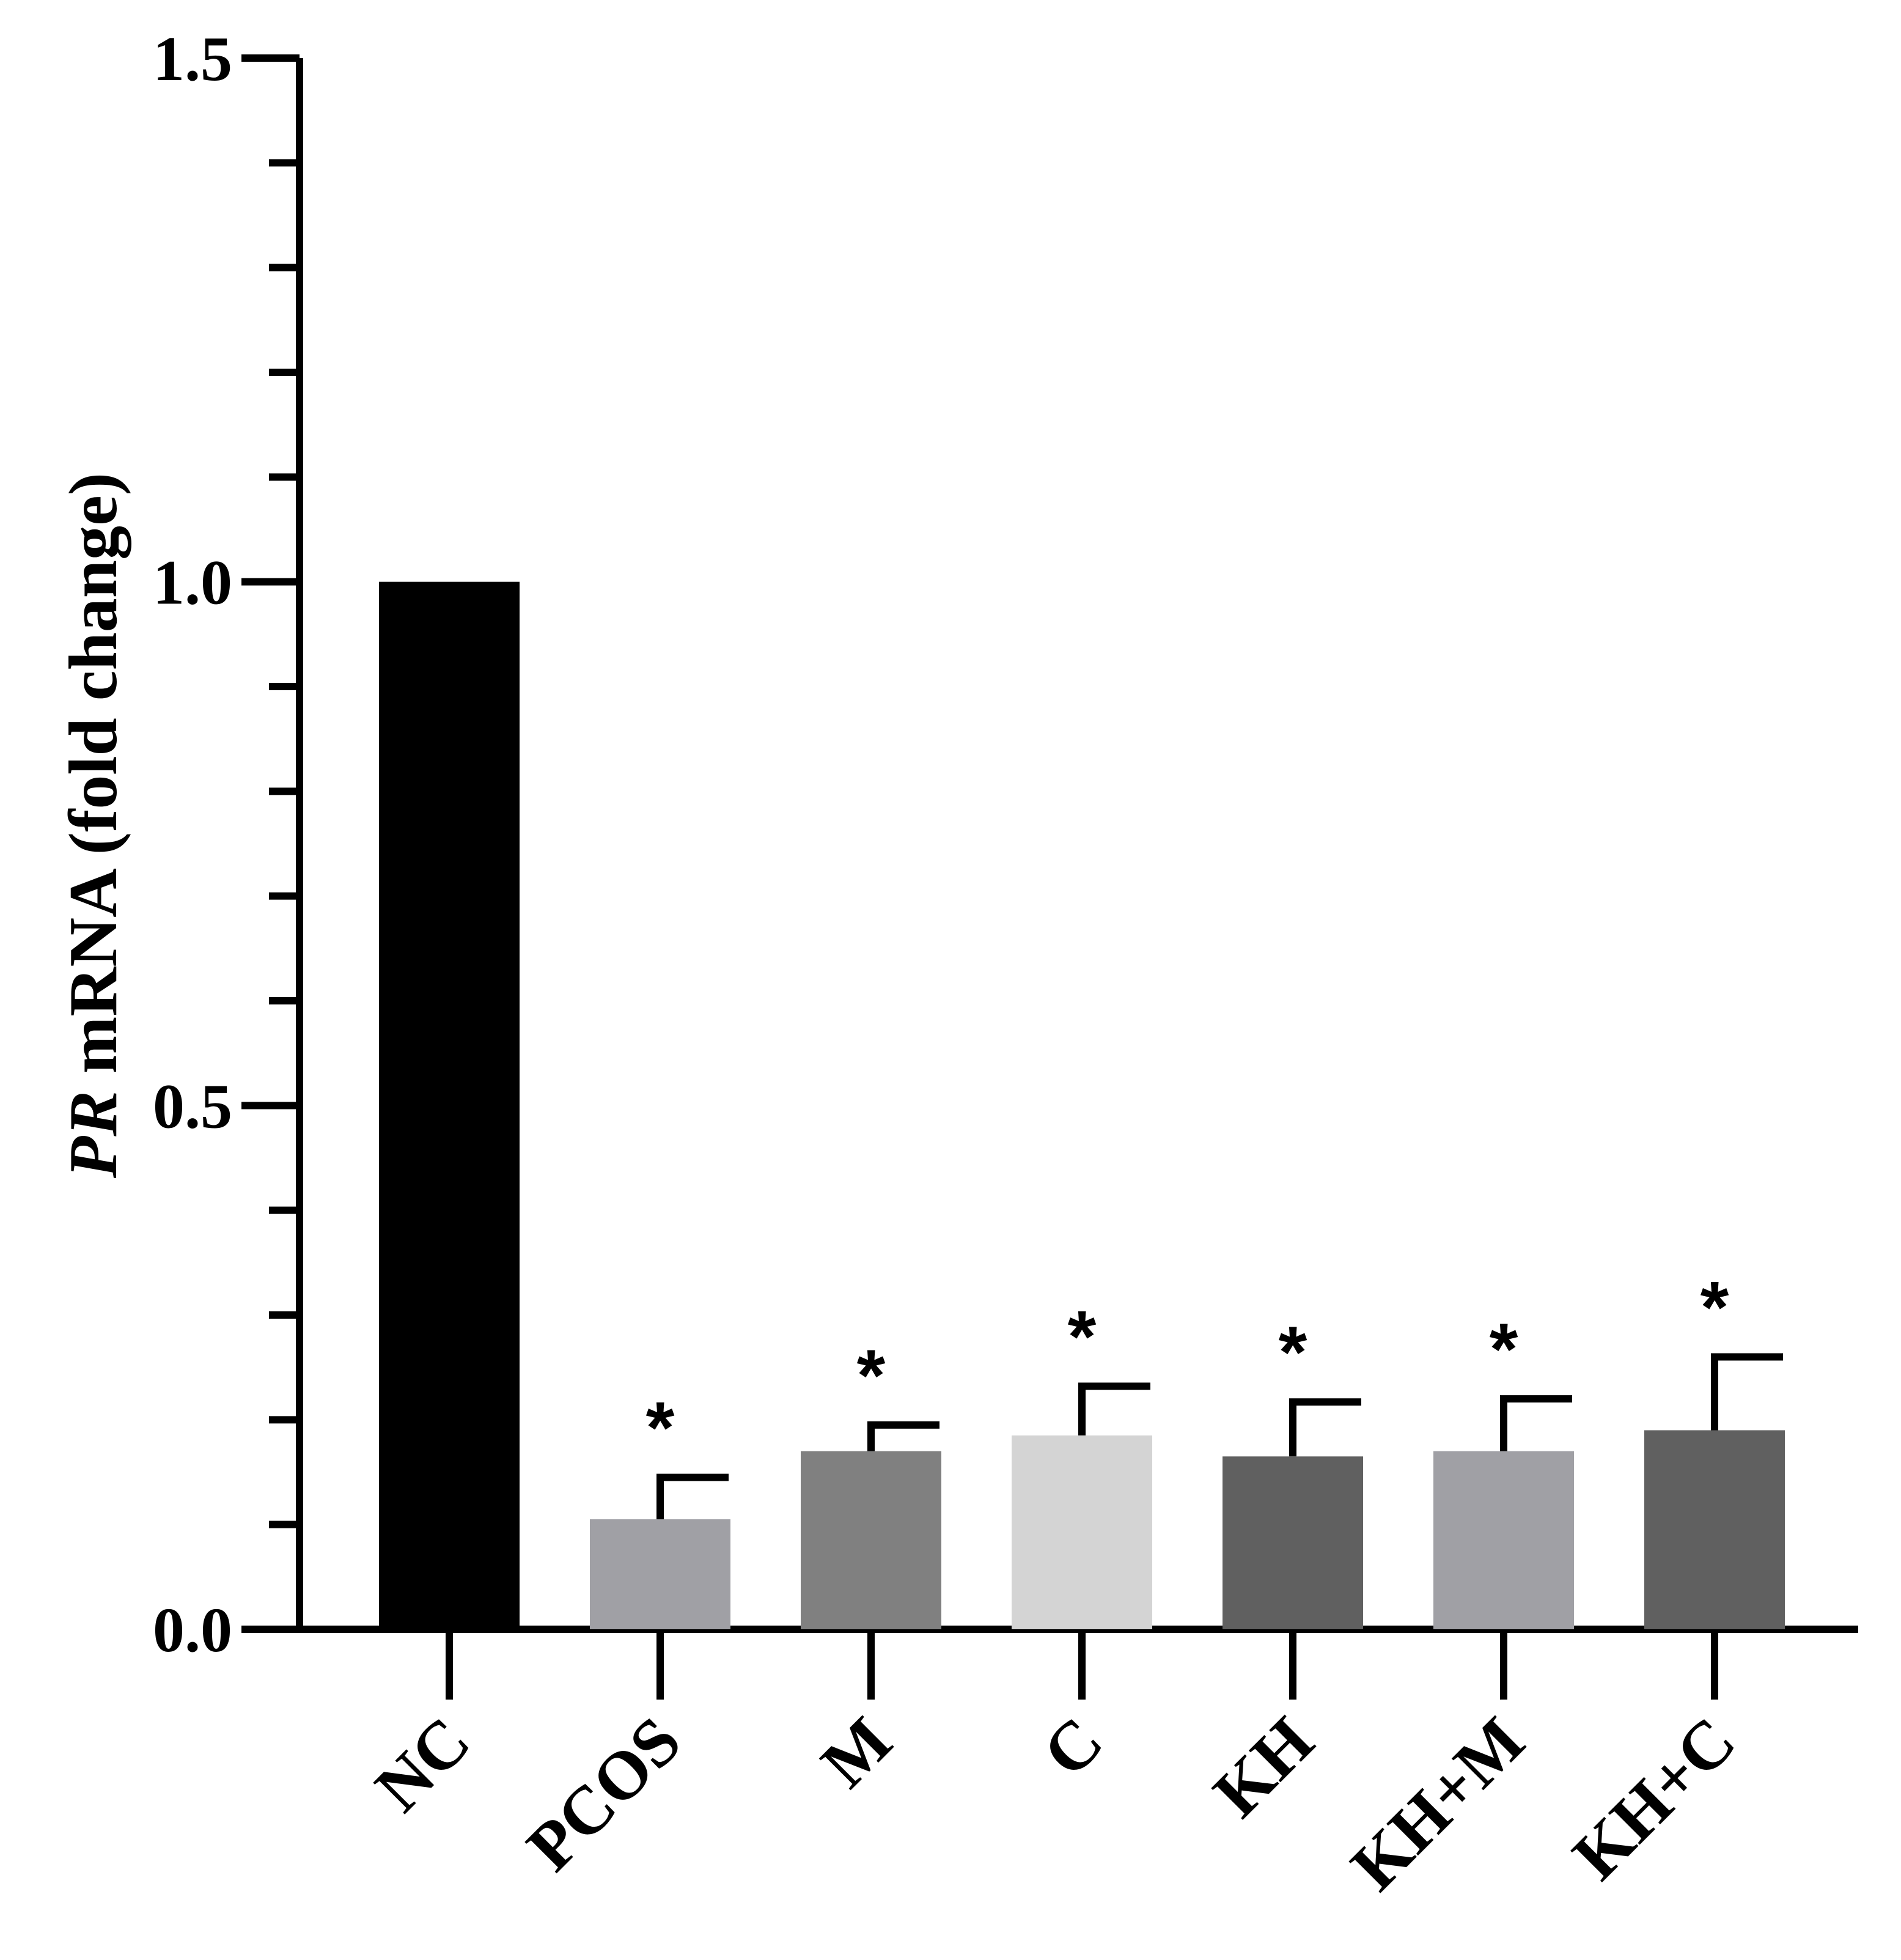 This screenshot has height=1960, width=1901. What do you see at coordinates (660, 1574) in the screenshot?
I see `bar-pcos` at bounding box center [660, 1574].